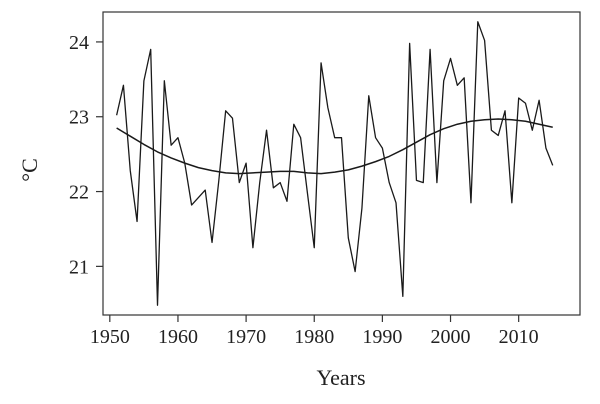 The width and height of the screenshot is (600, 404). I want to click on y-axis-title: °C, so click(29, 169).